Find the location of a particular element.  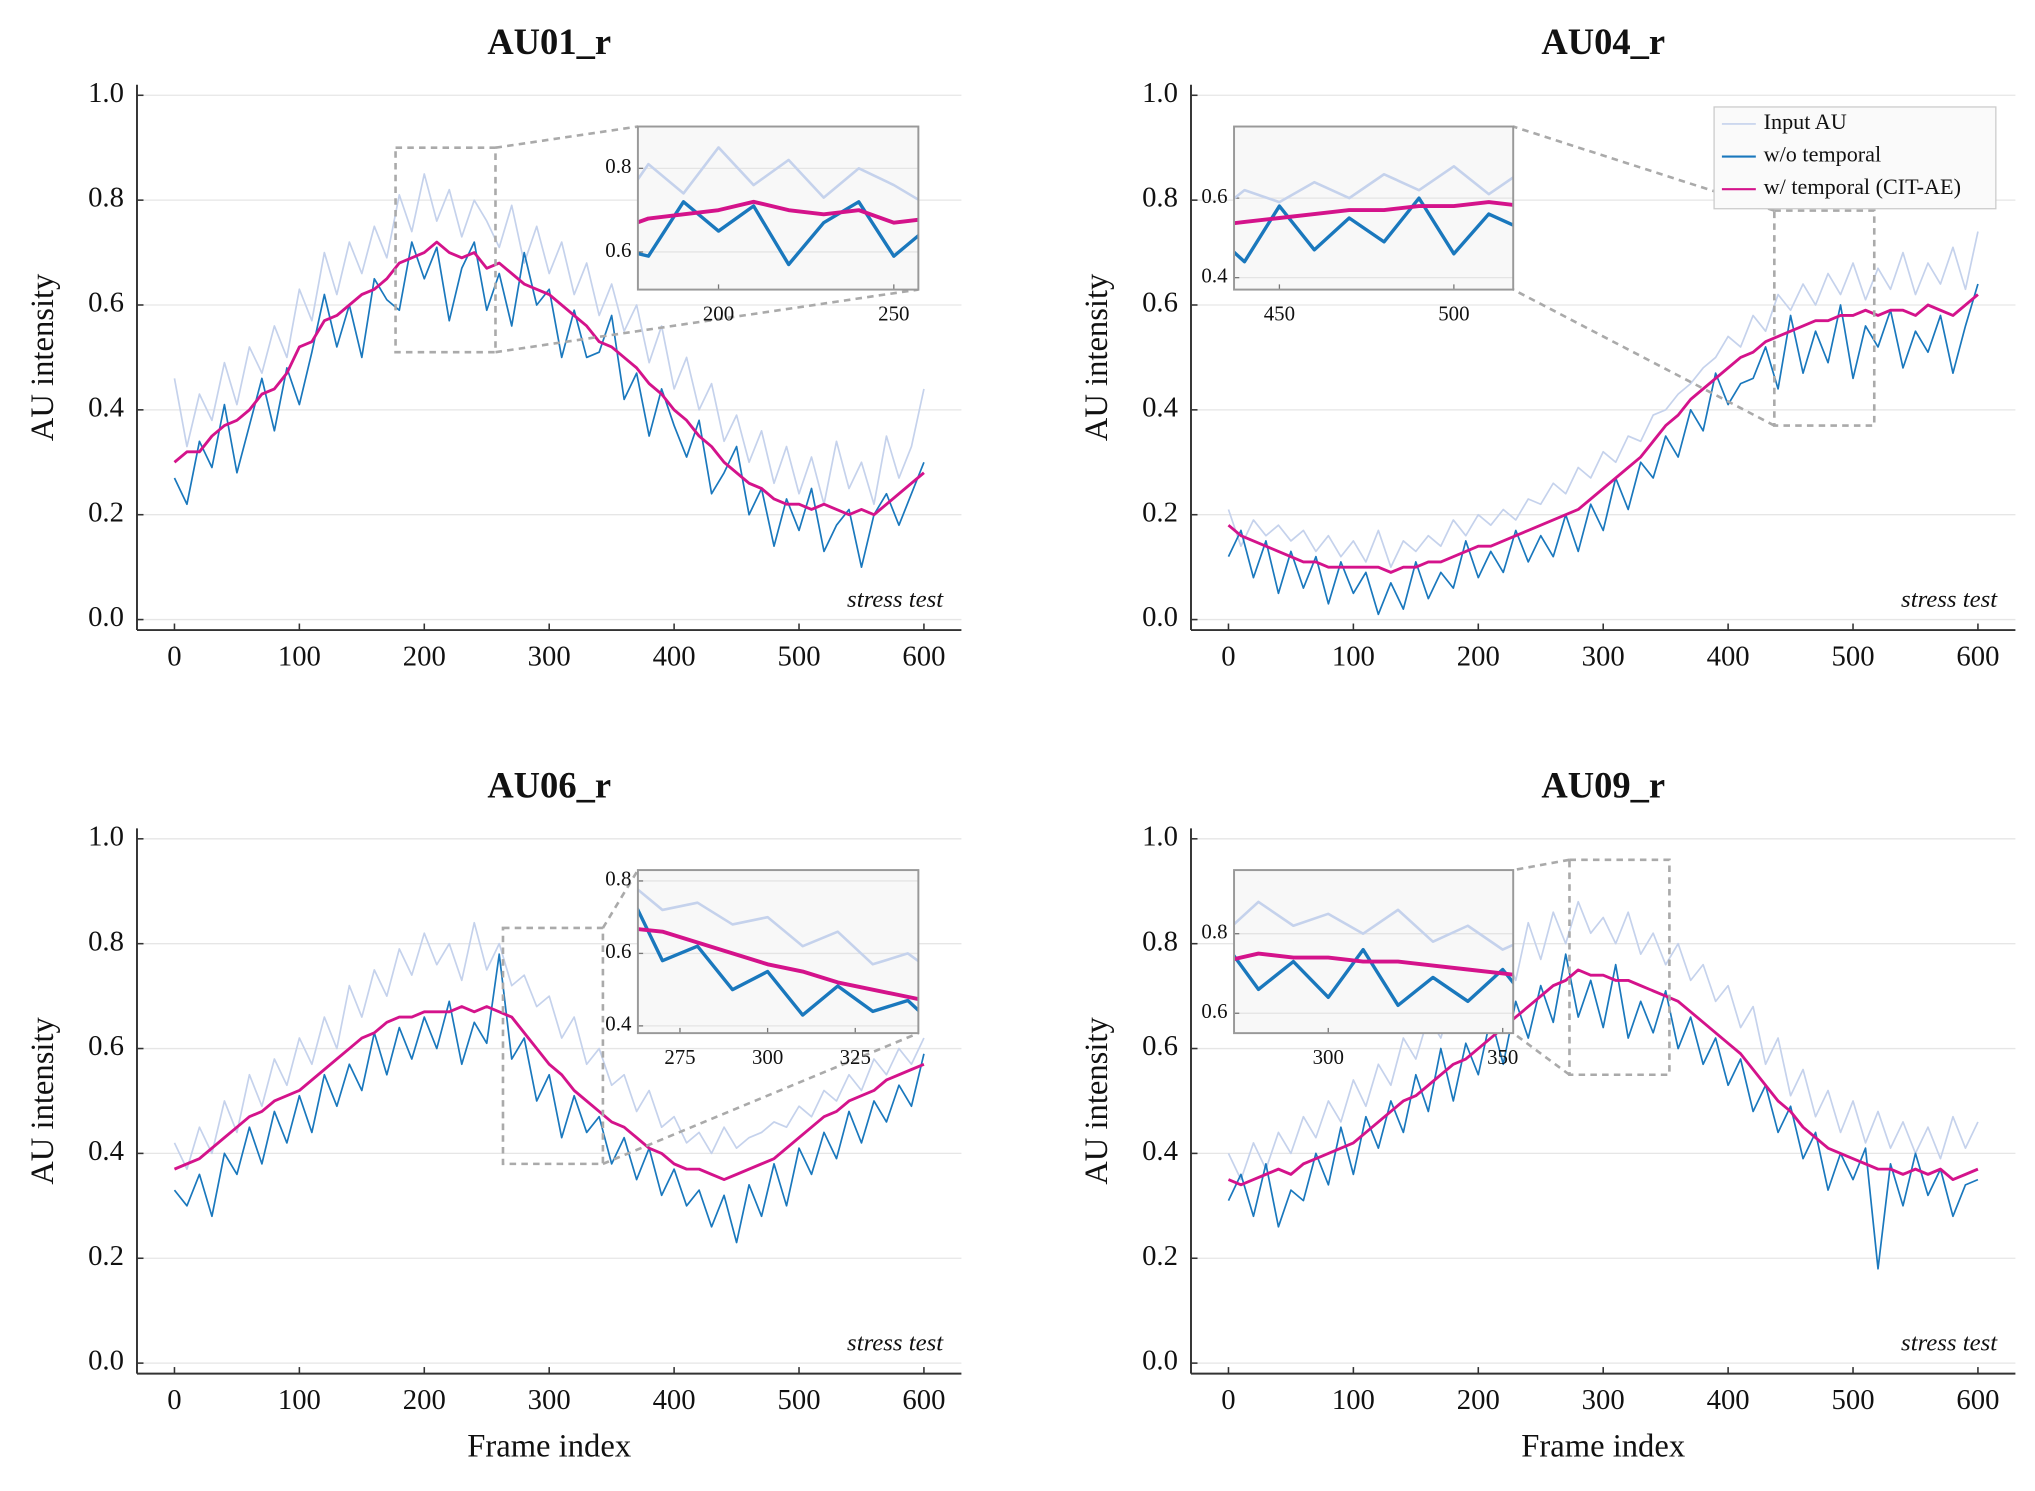

chart-title: AU06_r is located at coordinates (549, 785).